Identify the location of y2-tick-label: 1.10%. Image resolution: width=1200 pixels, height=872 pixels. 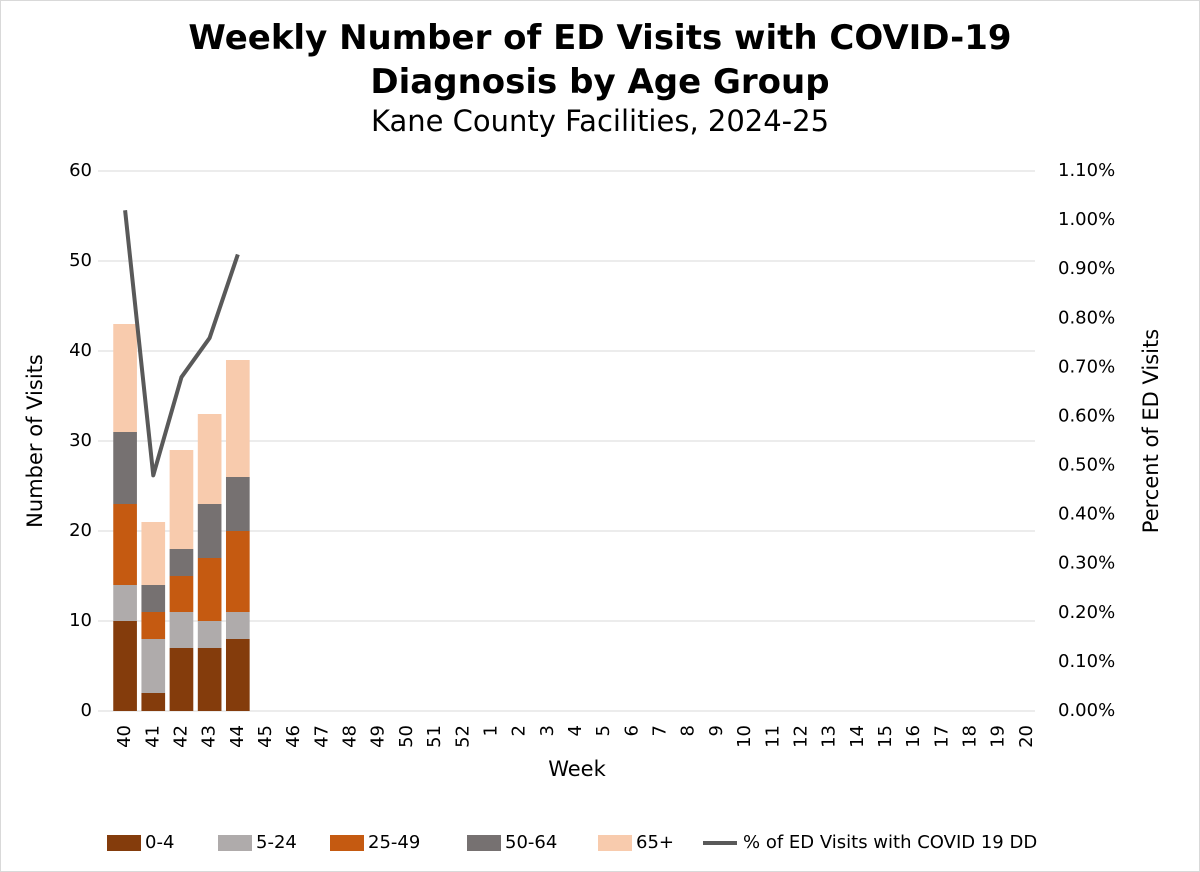
(1086, 170).